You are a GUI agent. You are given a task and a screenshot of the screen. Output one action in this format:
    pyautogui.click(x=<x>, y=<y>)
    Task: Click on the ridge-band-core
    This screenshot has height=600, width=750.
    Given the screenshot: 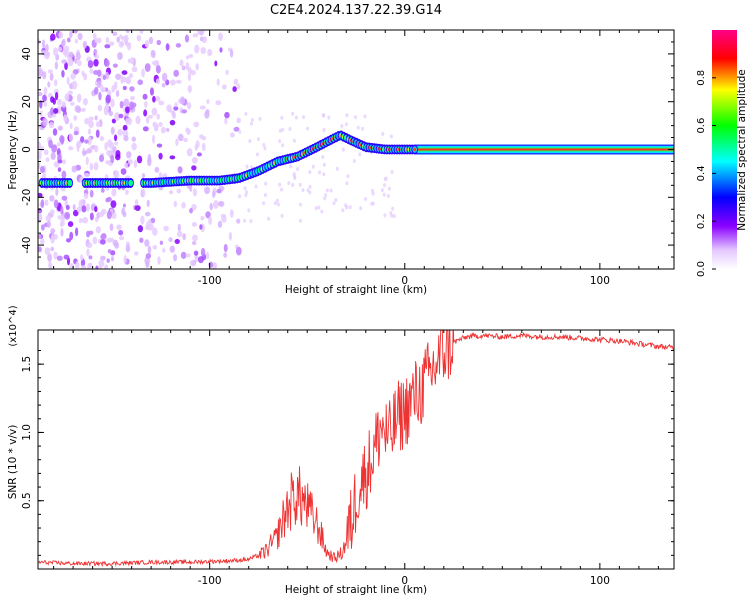 What is the action you would take?
    pyautogui.click(x=544, y=149)
    